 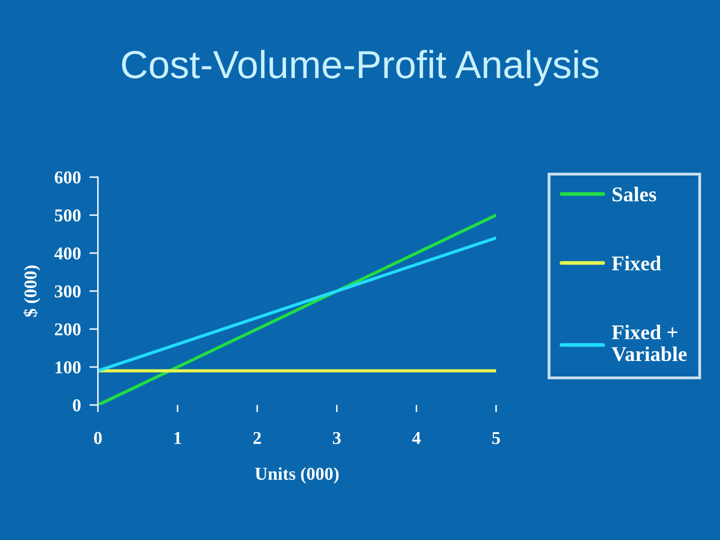 I want to click on y-tick-label: 400, so click(x=67, y=253).